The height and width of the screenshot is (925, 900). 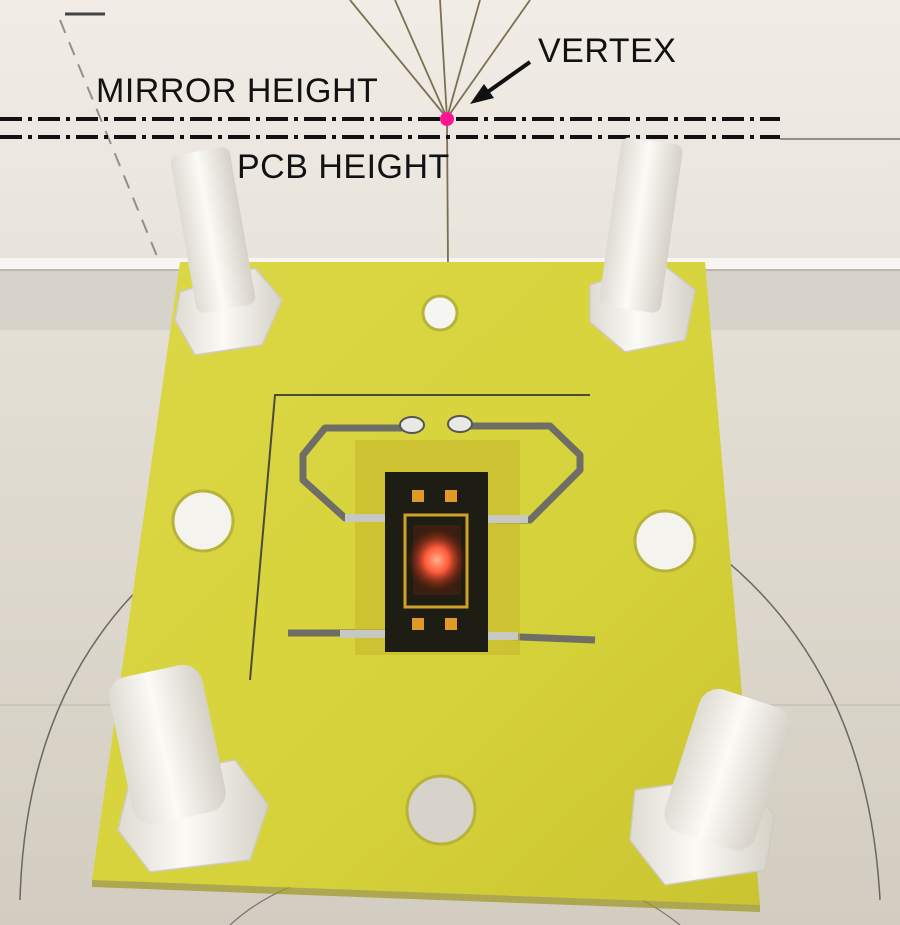 I want to click on laser-glow, so click(x=437, y=560).